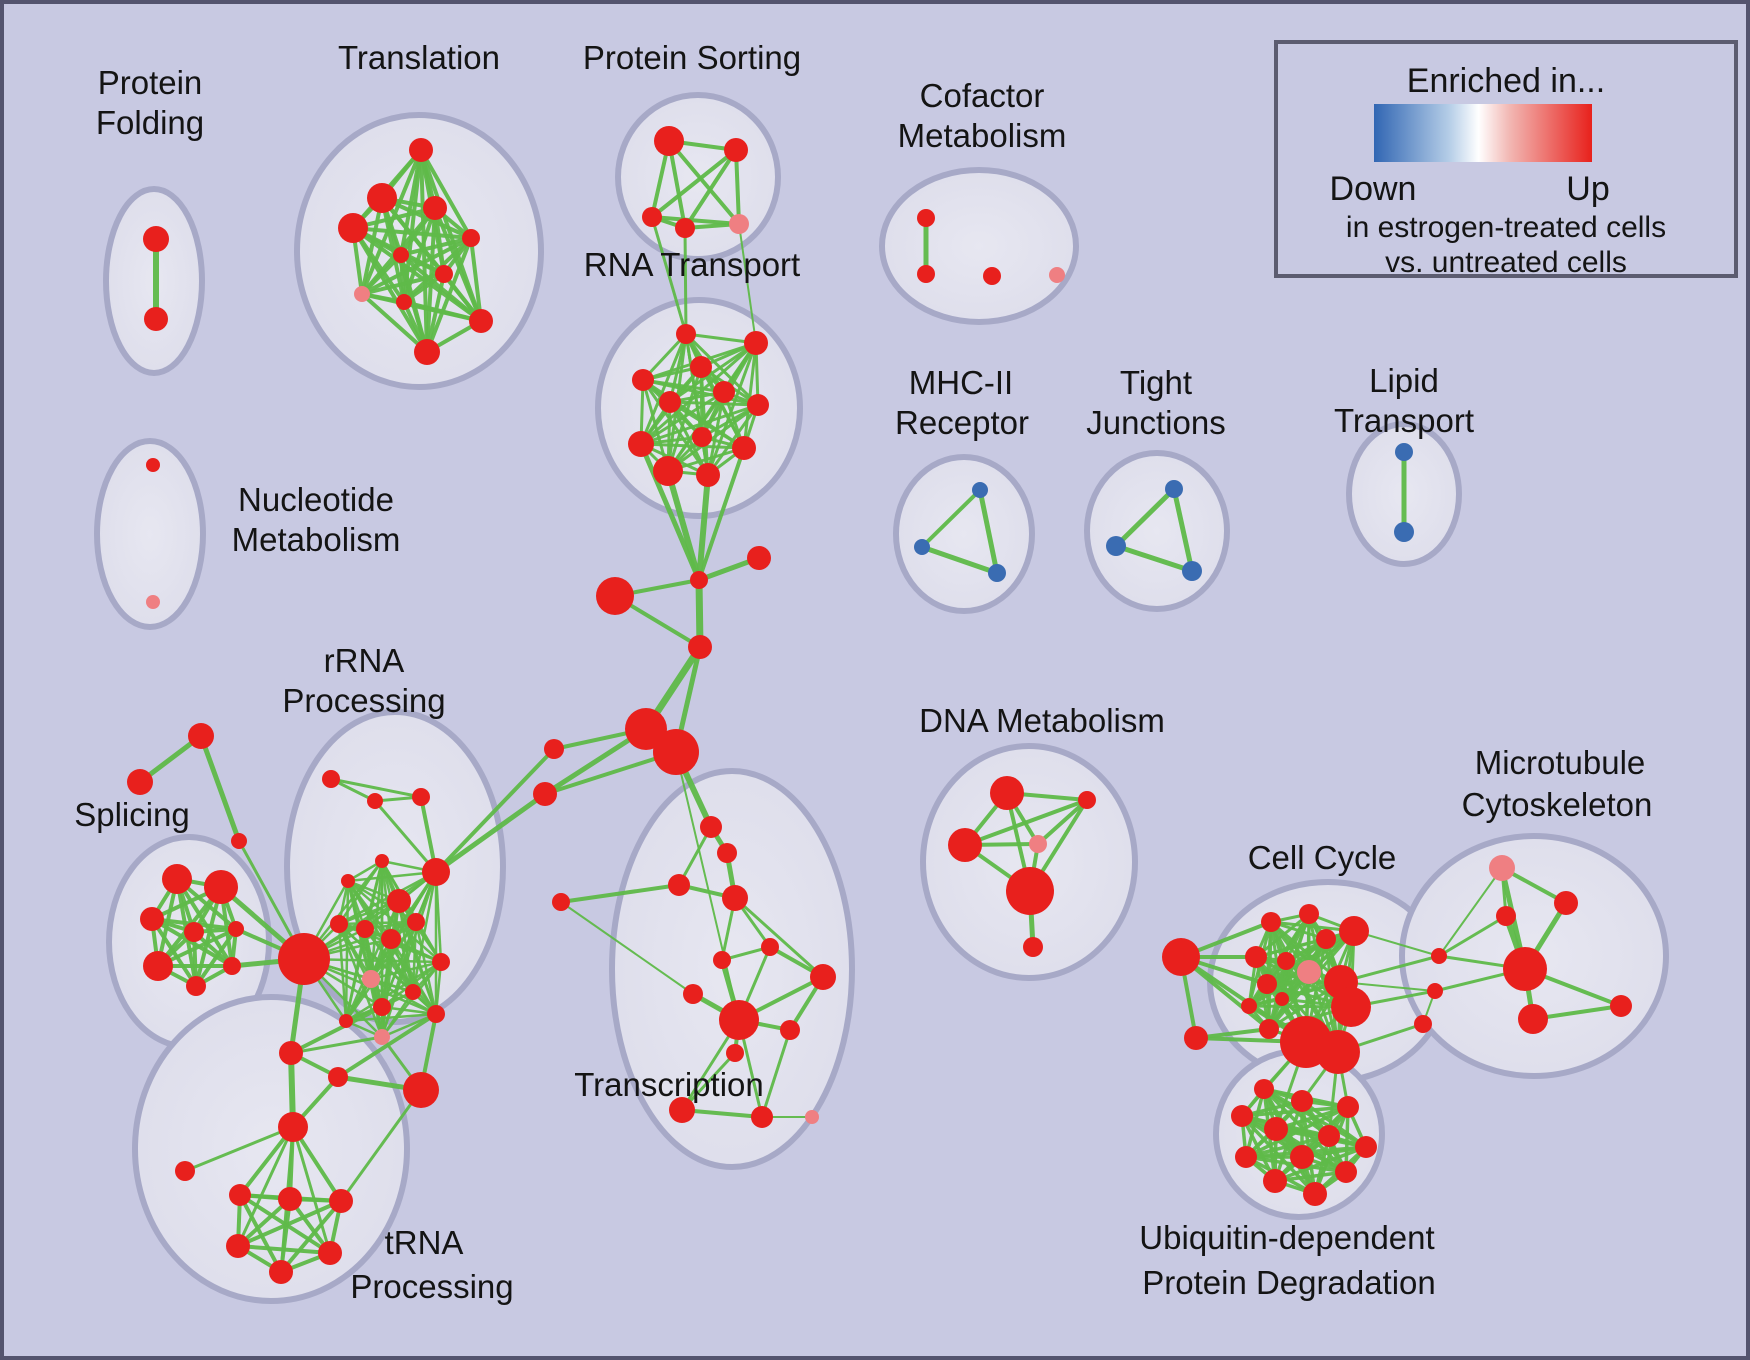 Image resolution: width=1750 pixels, height=1360 pixels. What do you see at coordinates (424, 1242) in the screenshot?
I see `cluster-label-trna-processing: tRNA` at bounding box center [424, 1242].